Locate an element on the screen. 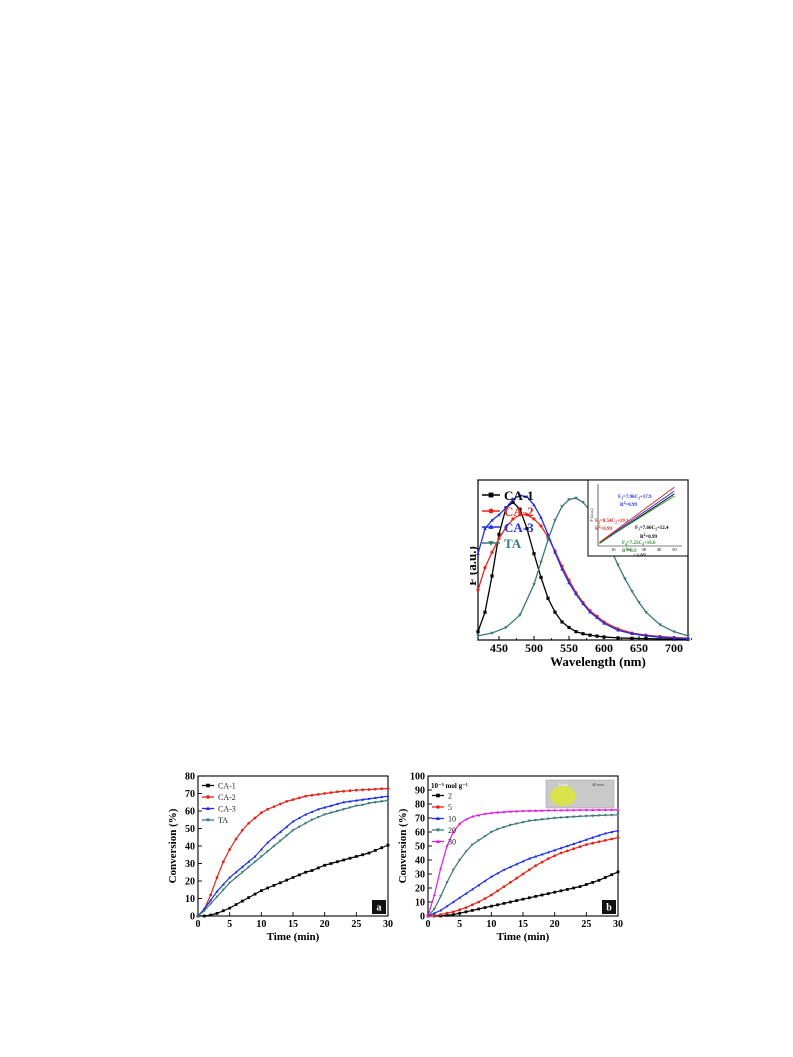  x-tick-label: 0 is located at coordinates (198, 924).